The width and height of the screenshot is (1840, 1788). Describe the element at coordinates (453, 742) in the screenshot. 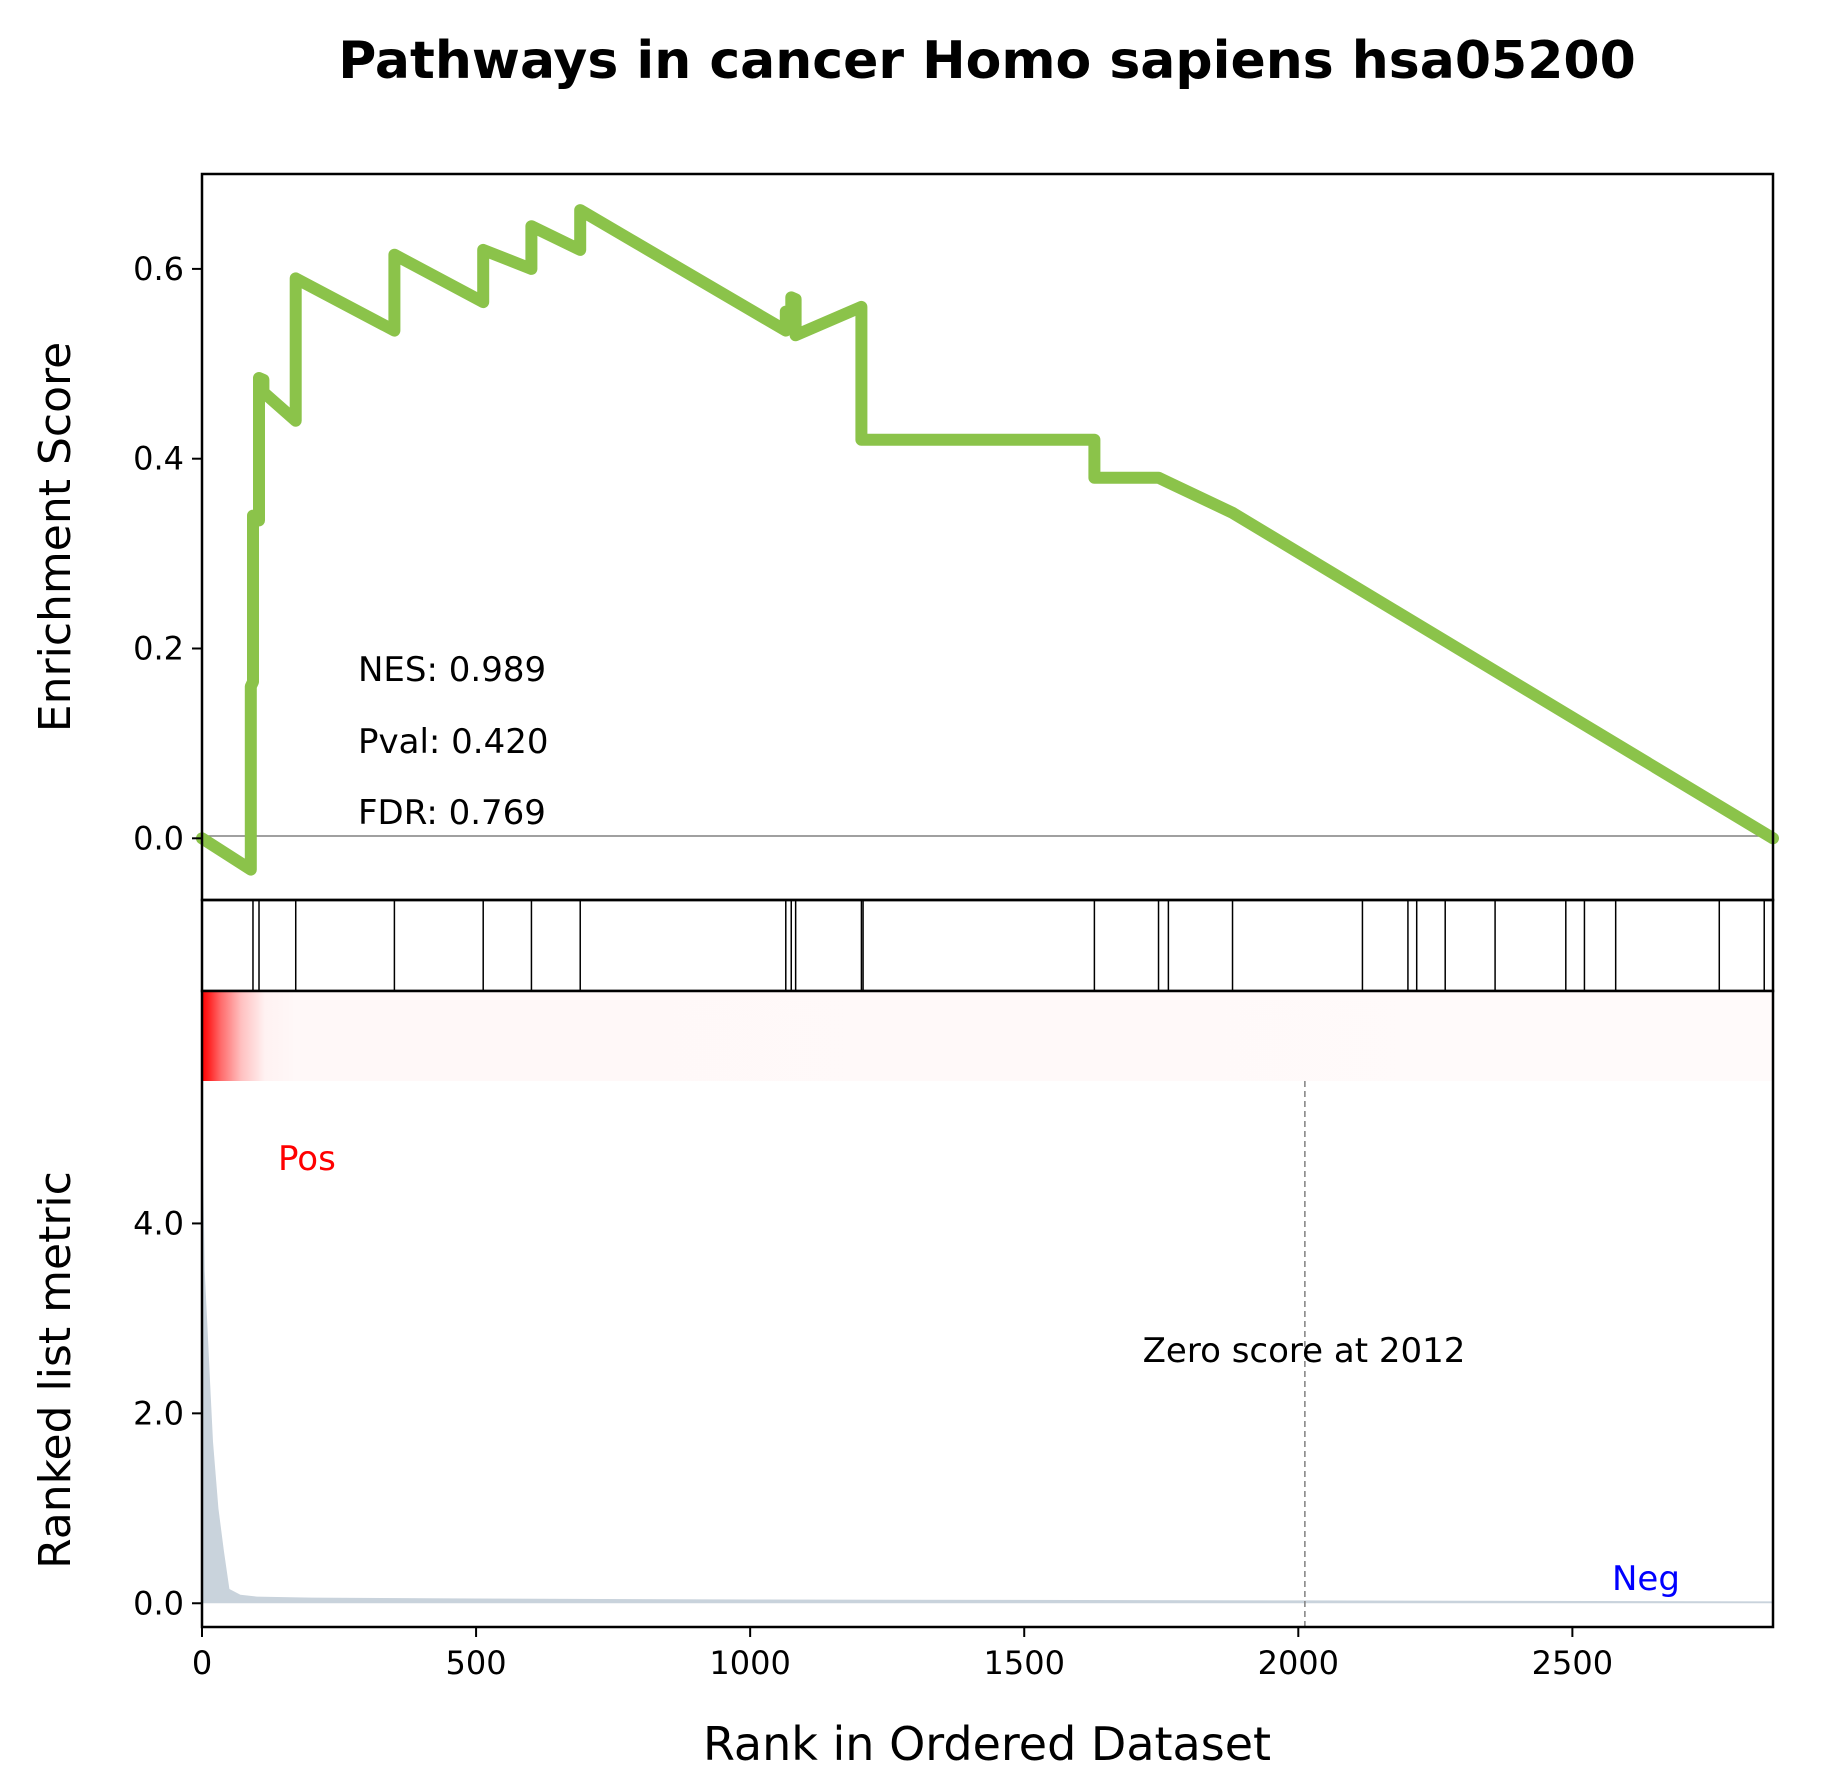

I see `pval-annotation: Pval: 0.420` at that location.